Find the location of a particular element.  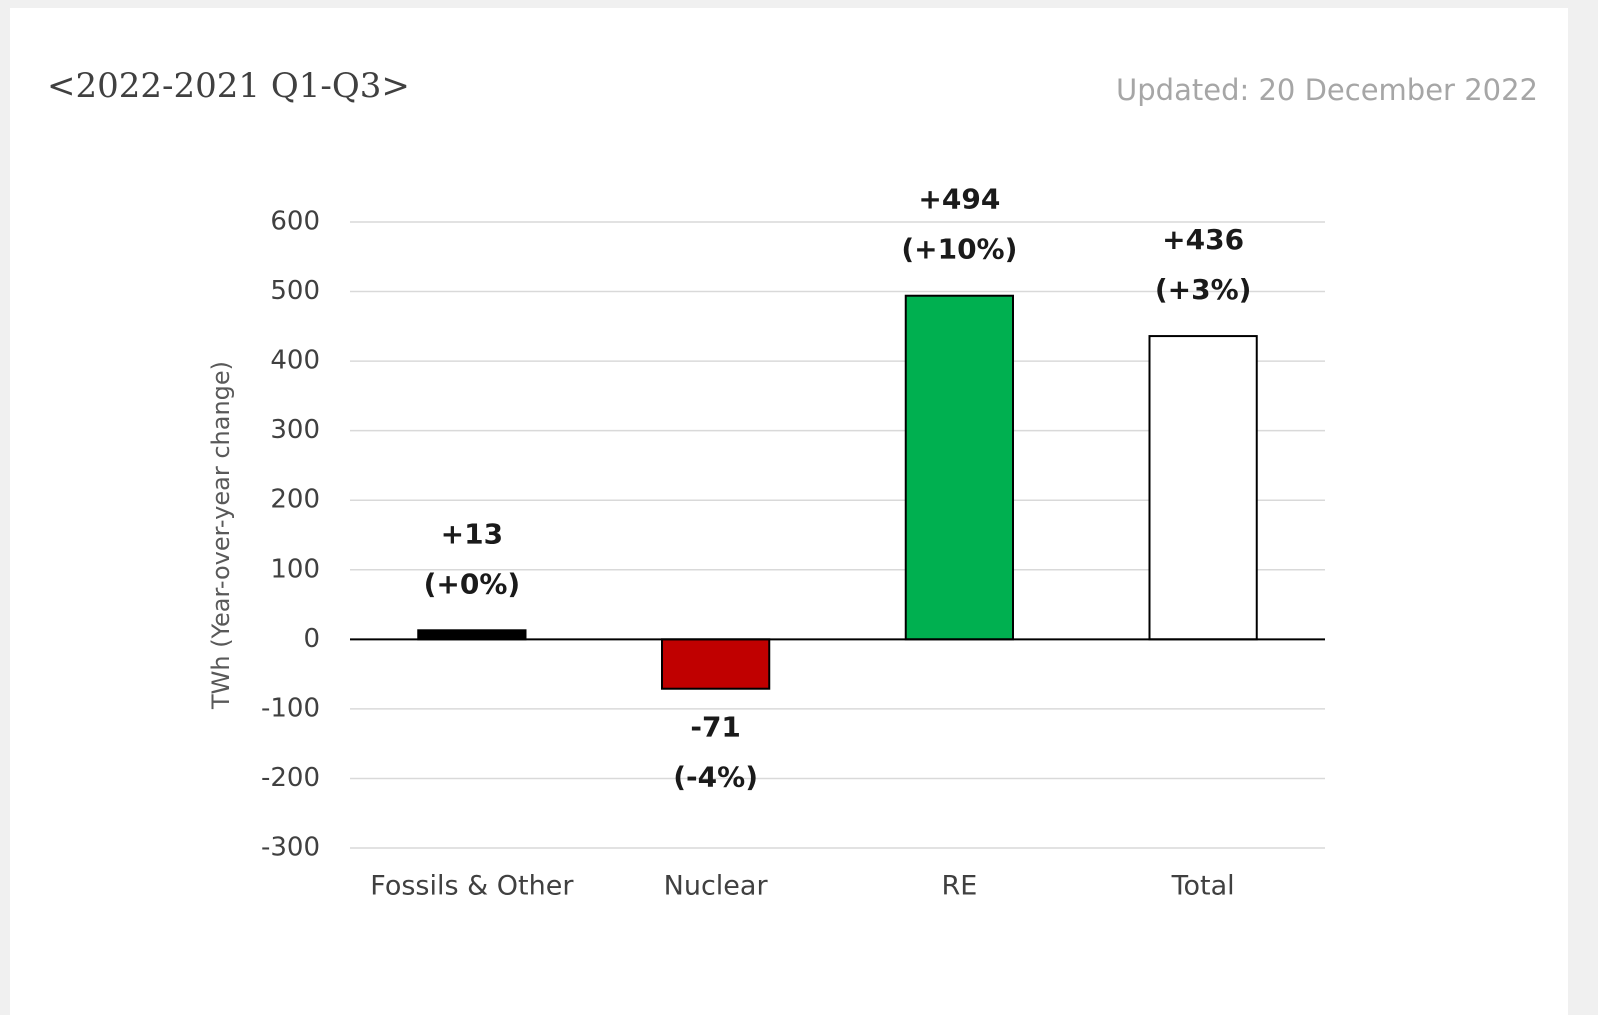

x-tick-label: Nuclear is located at coordinates (716, 886).